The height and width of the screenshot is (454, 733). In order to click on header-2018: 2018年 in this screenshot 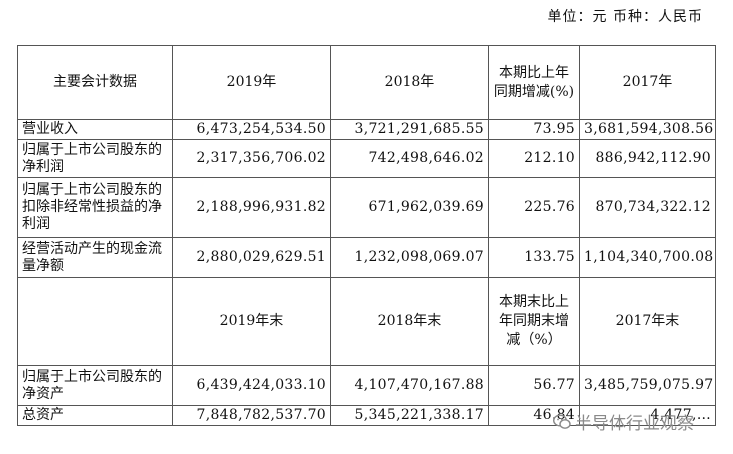, I will do `click(409, 82)`.